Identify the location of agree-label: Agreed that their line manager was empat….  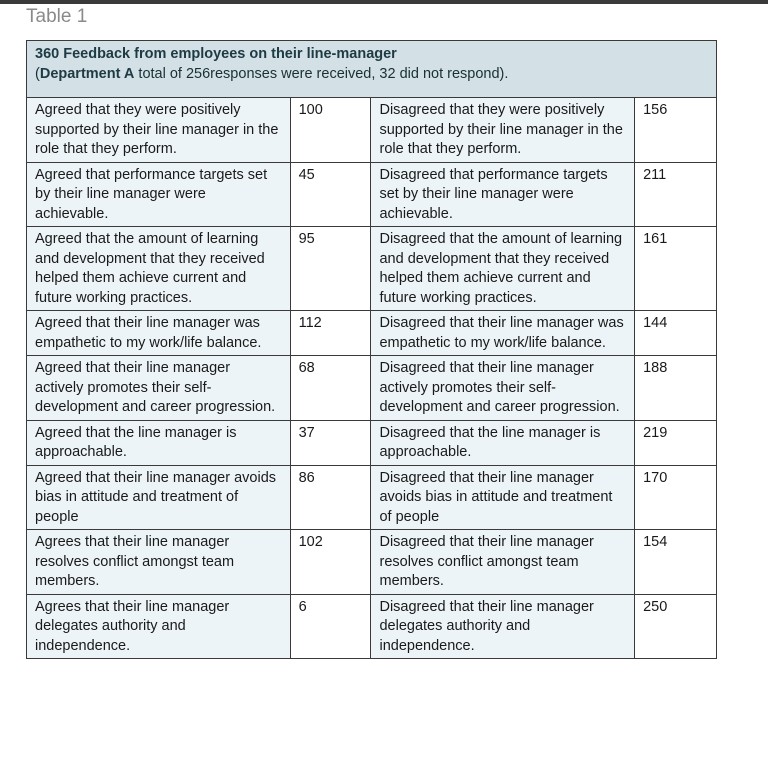
(158, 333).